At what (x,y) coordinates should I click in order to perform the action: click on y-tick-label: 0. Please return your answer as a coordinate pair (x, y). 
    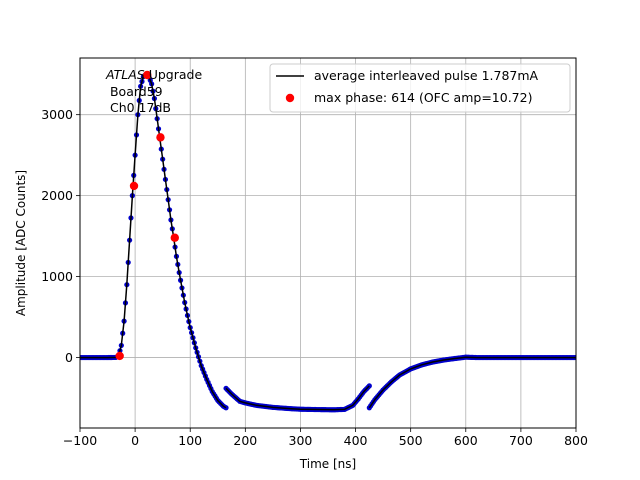
    Looking at the image, I should click on (69, 357).